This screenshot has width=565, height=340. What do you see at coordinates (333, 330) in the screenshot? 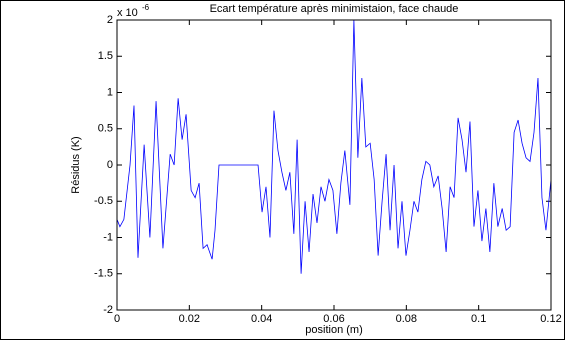
I see `x-axis-label: position (m)` at bounding box center [333, 330].